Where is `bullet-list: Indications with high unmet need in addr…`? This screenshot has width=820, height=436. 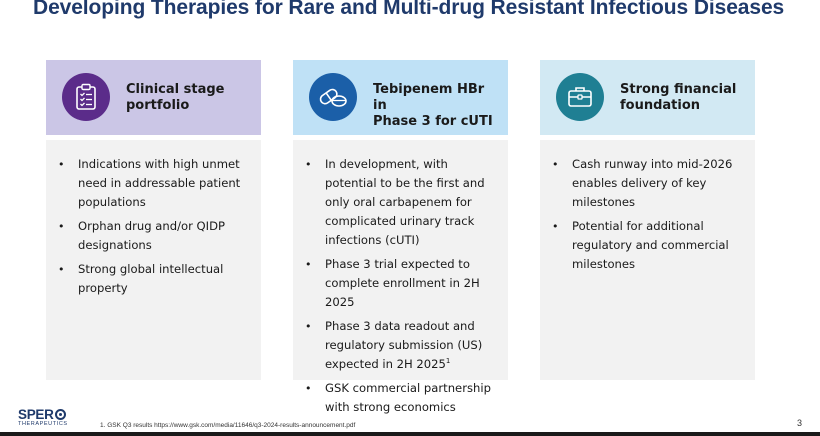 bullet-list: Indications with high unmet need in addr… is located at coordinates (153, 219).